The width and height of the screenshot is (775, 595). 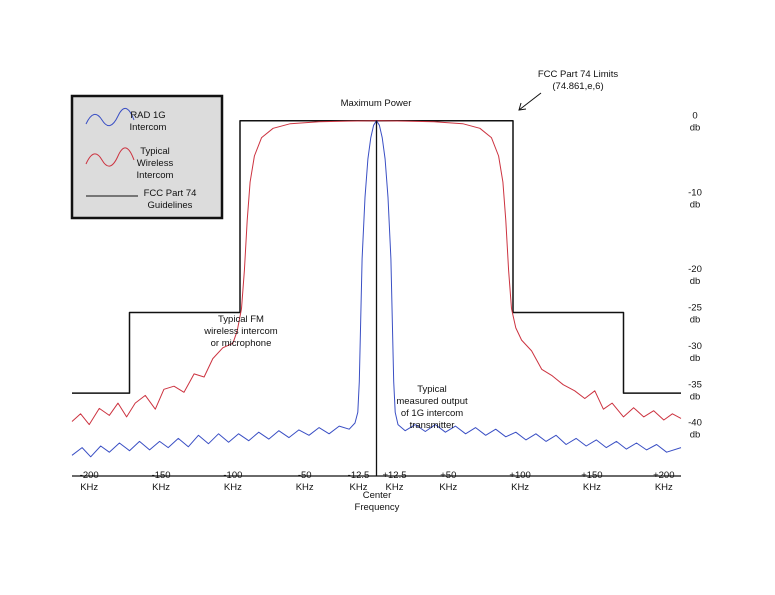 What do you see at coordinates (89, 487) in the screenshot?
I see `x-tick-label-0-line2: KHz` at bounding box center [89, 487].